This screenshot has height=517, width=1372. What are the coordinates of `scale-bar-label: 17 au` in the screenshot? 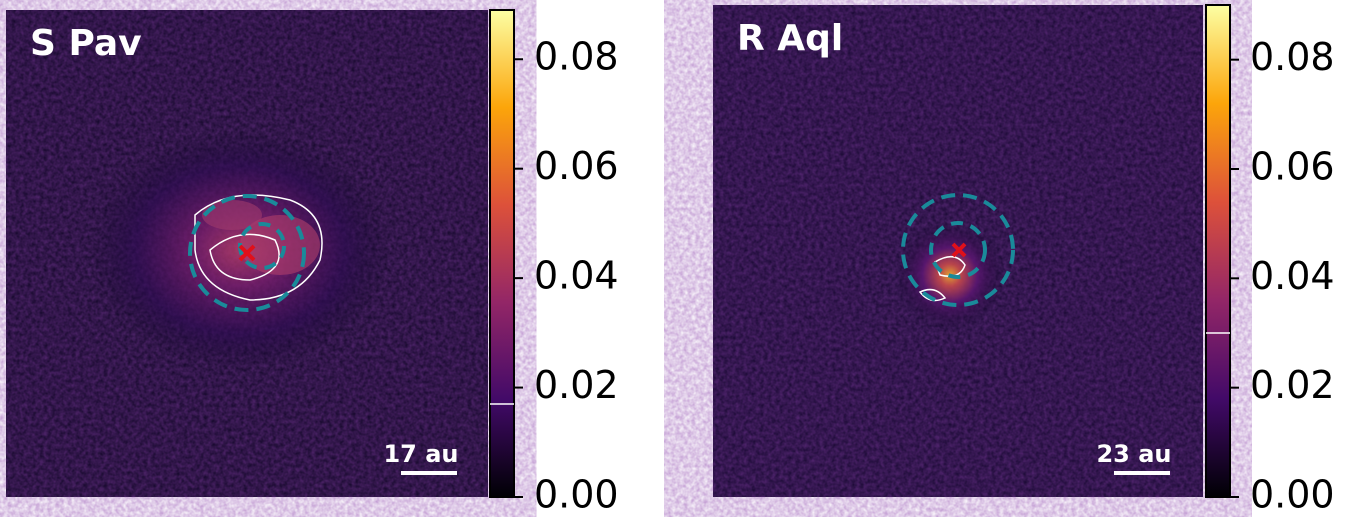 It's located at (420, 454).